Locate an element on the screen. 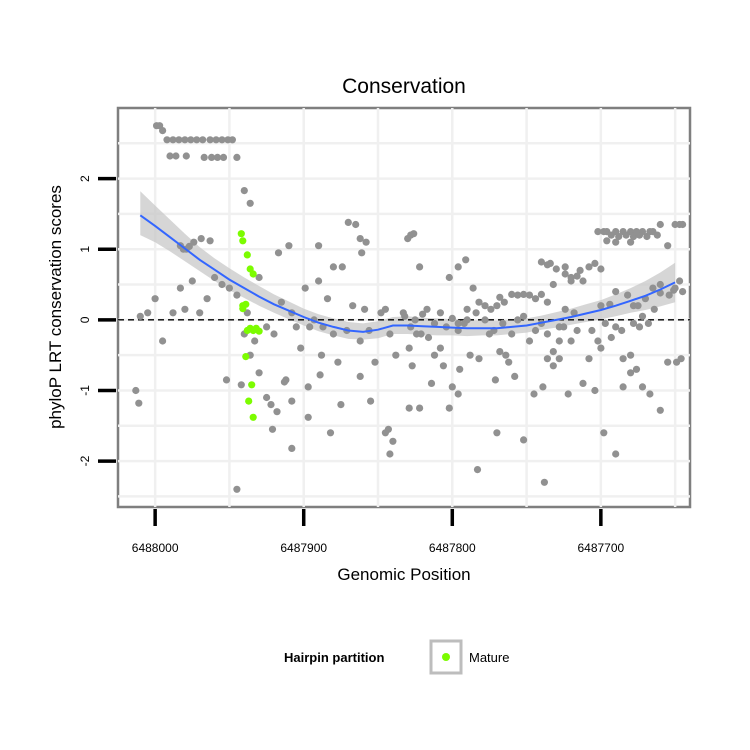 Image resolution: width=750 pixels, height=750 pixels. x-tick-label: 6487800 is located at coordinates (452, 548).